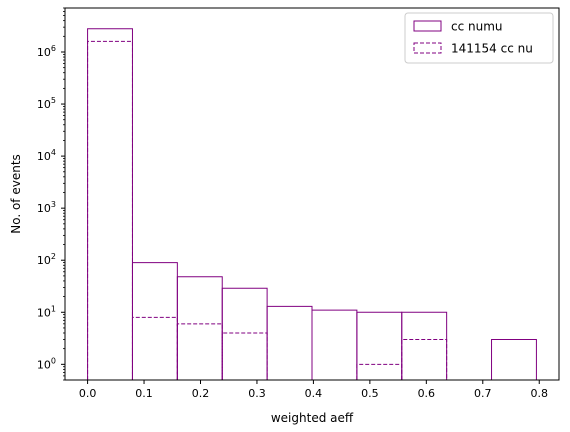 This screenshot has height=432, width=570. Describe the element at coordinates (46, 363) in the screenshot. I see `y-tick-label: 10⁰` at that location.